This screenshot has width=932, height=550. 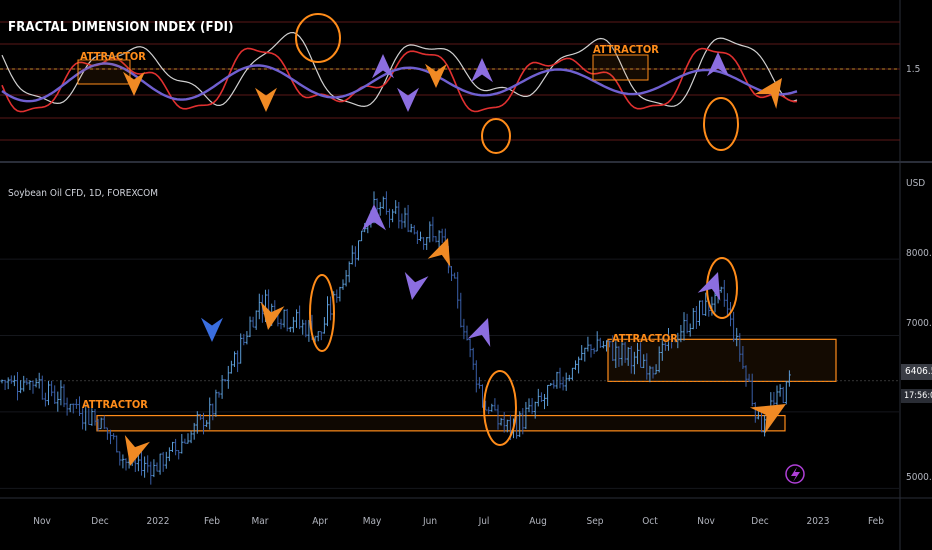 What do you see at coordinates (919, 477) in the screenshot?
I see `price-label-5000: 5000.0` at bounding box center [919, 477].